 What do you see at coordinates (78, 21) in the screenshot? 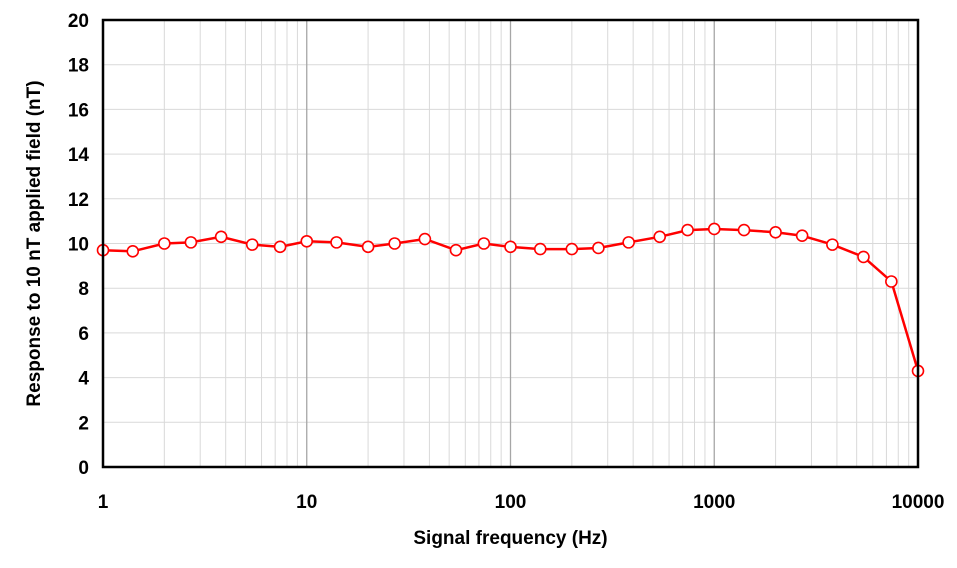
I see `y-tick-label: 20` at bounding box center [78, 21].